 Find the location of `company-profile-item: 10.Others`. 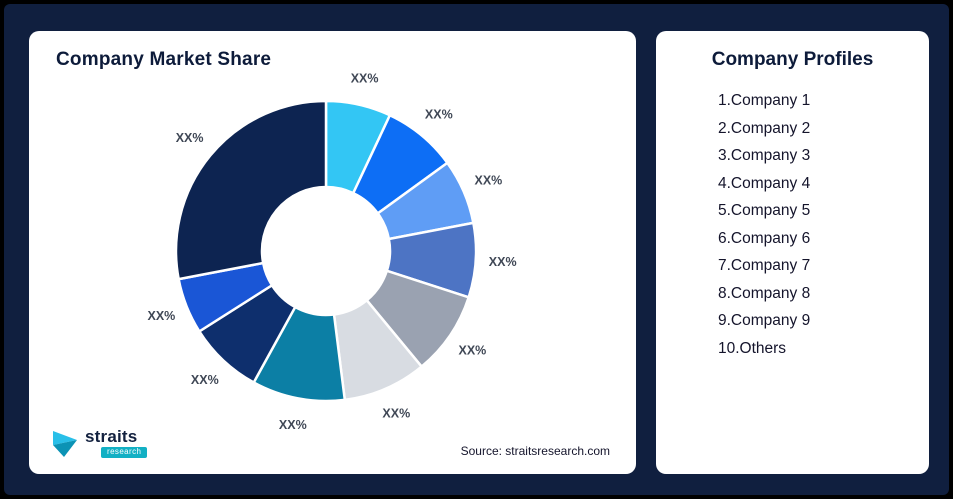

company-profile-item: 10.Others is located at coordinates (752, 348).